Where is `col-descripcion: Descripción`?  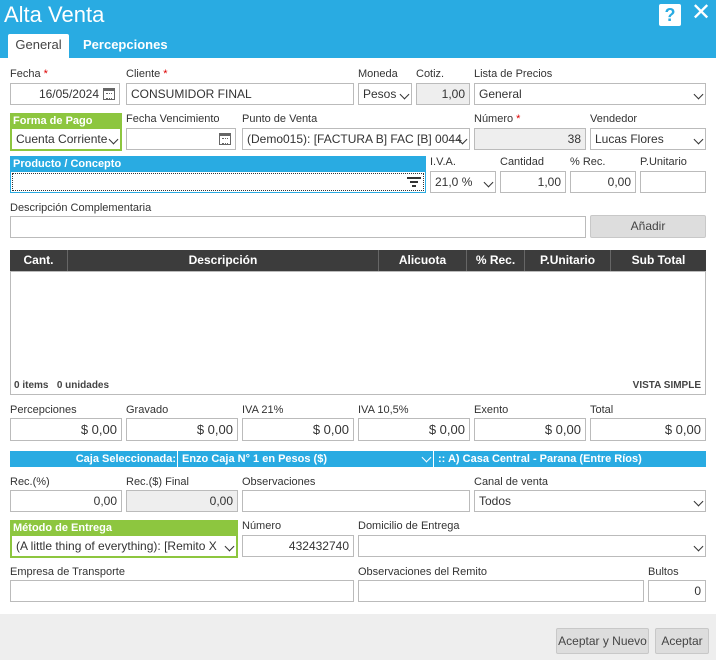
col-descripcion: Descripción is located at coordinates (223, 260).